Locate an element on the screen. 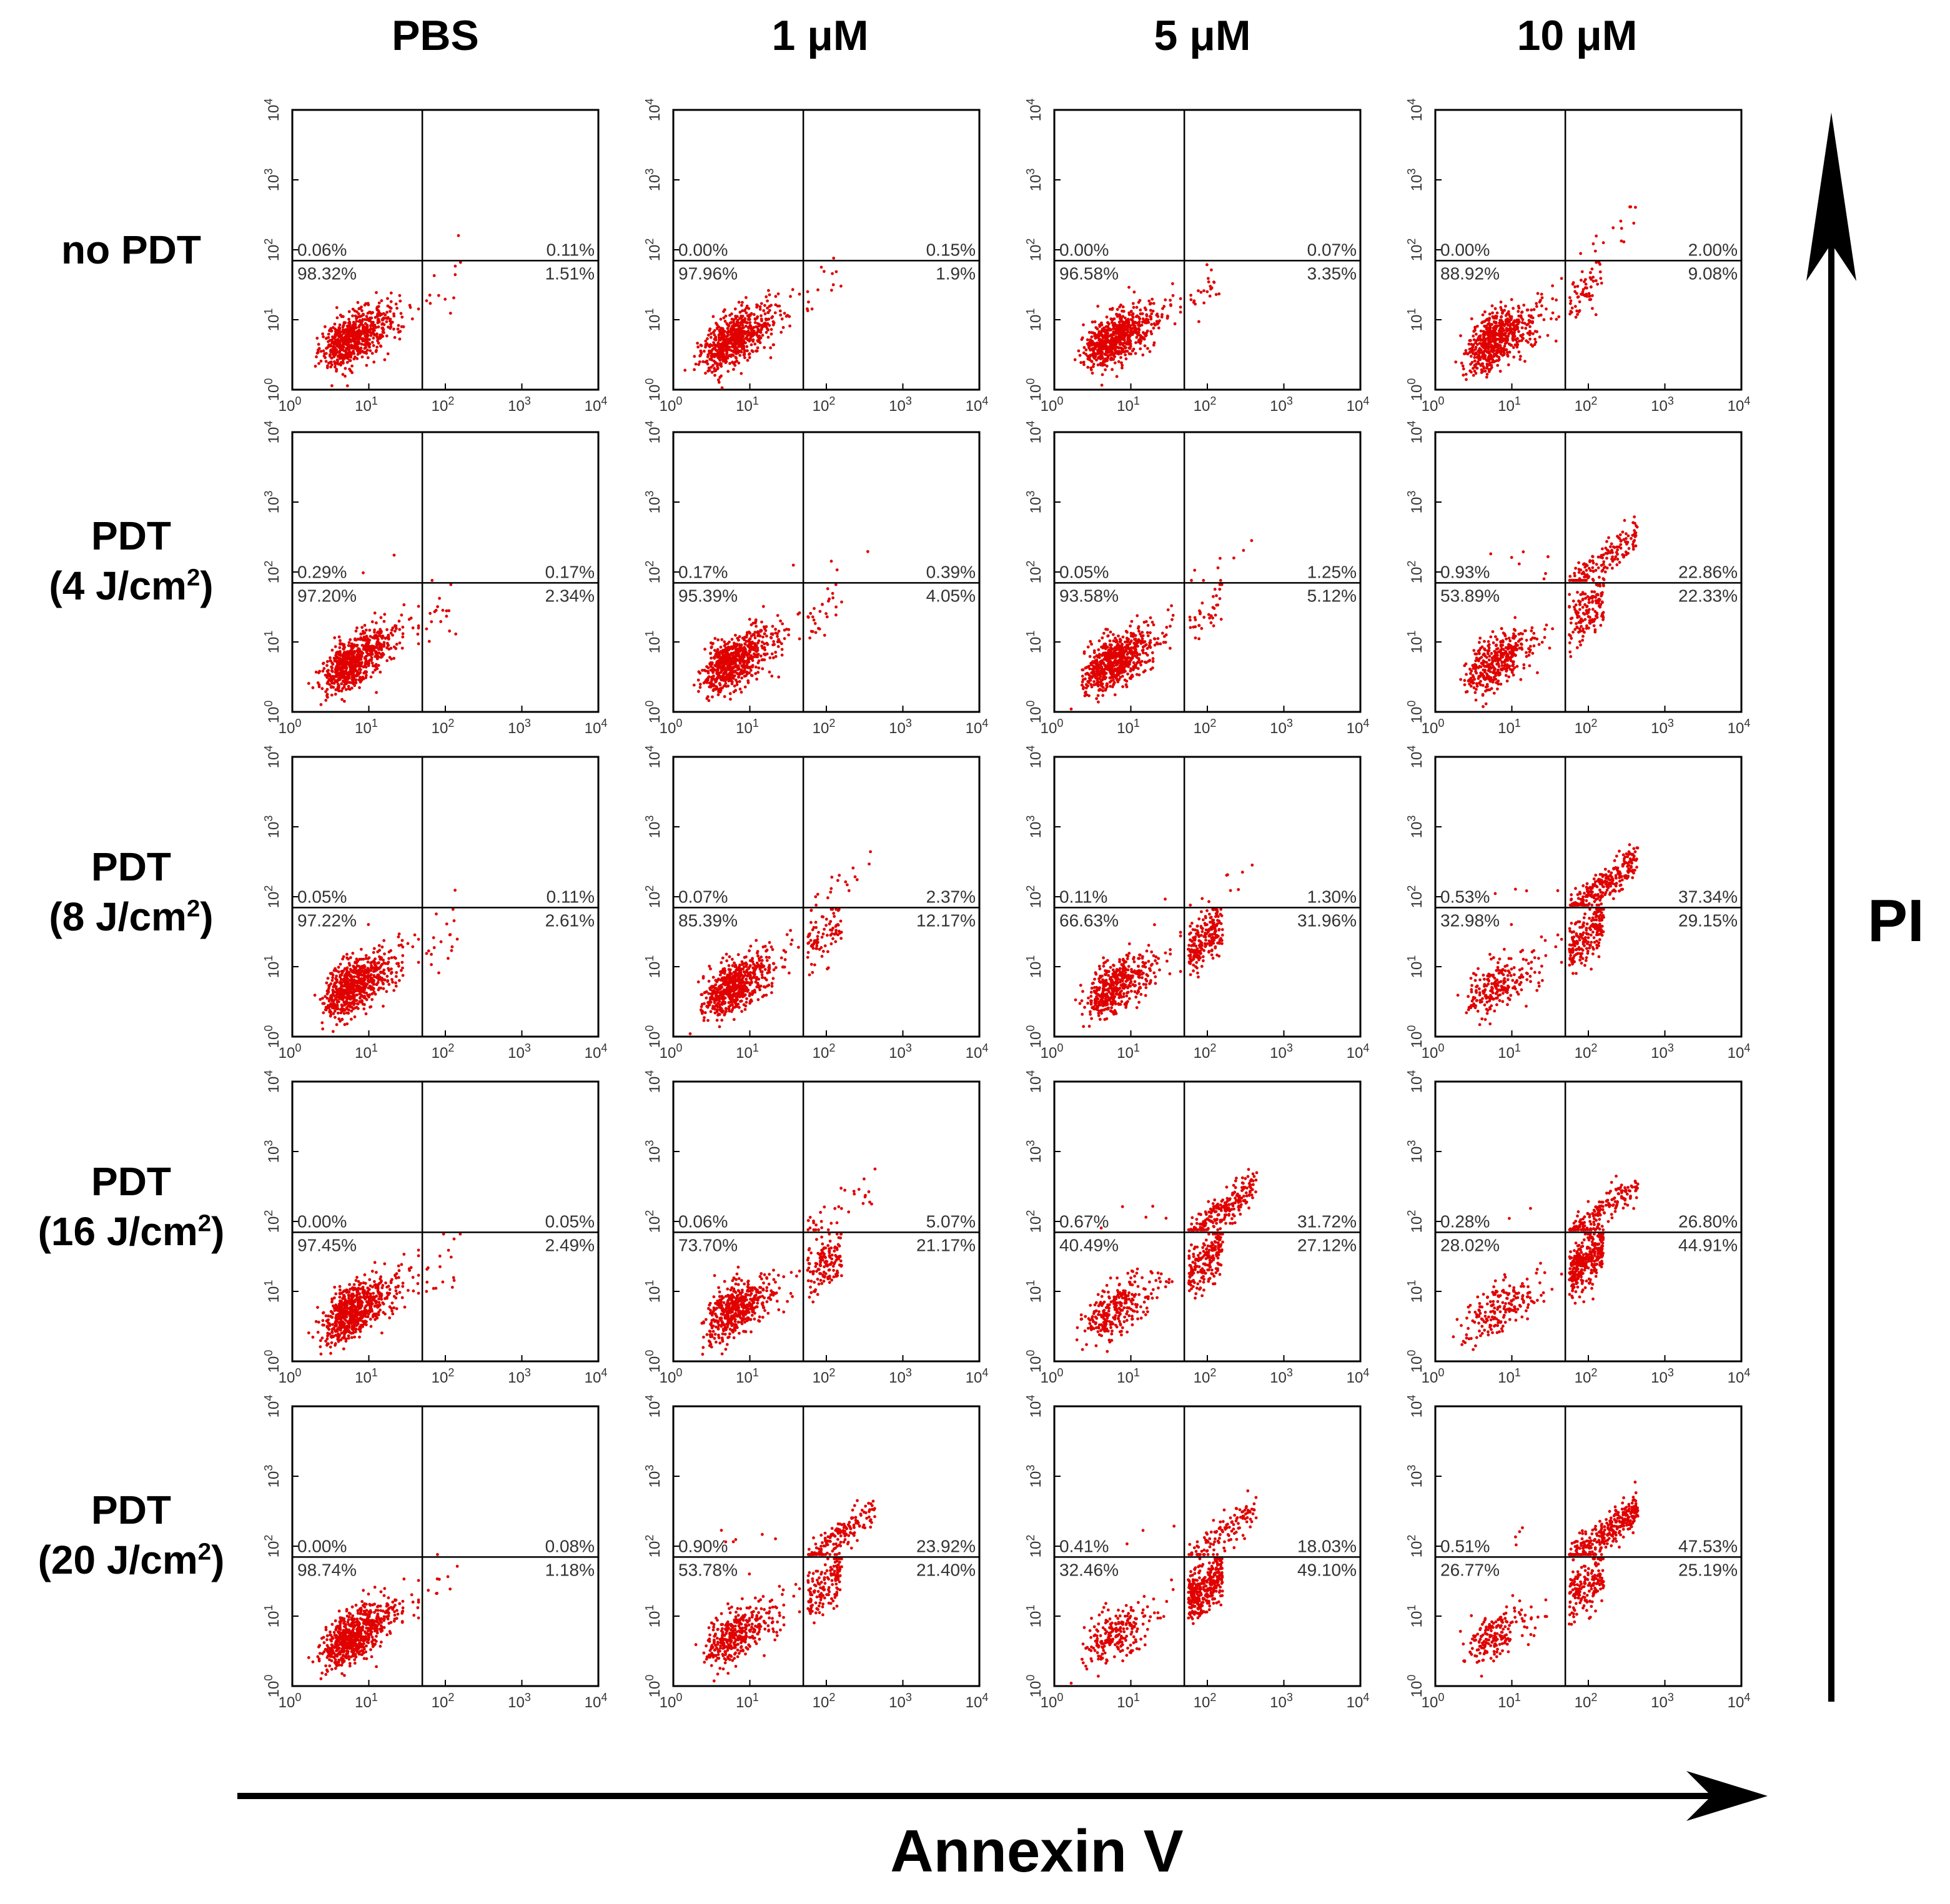  quadrant-label-upper-right: 2.00% is located at coordinates (1713, 249).